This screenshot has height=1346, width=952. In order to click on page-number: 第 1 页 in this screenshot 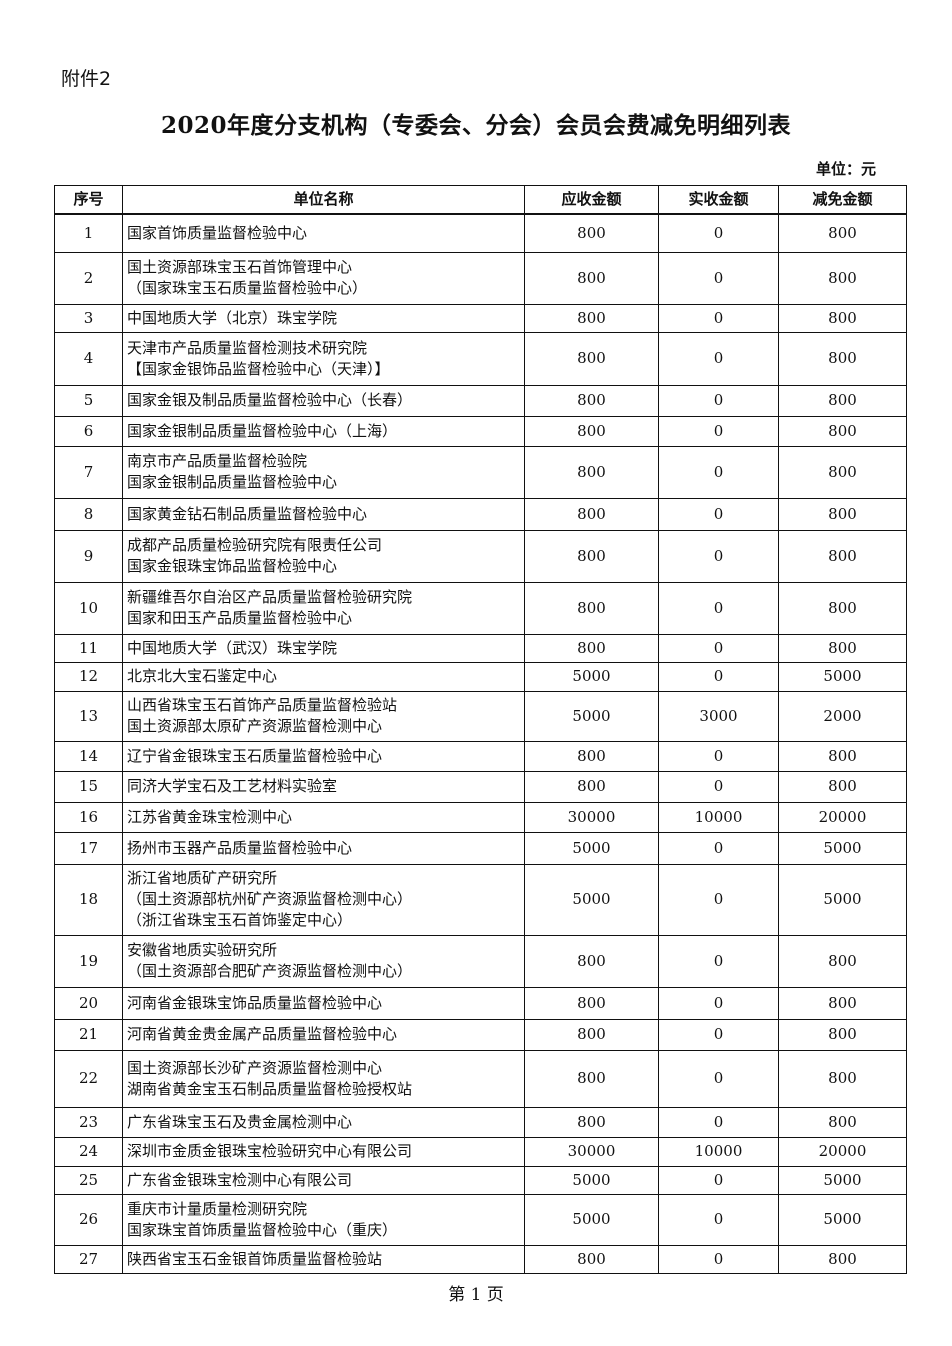, I will do `click(476, 1295)`.